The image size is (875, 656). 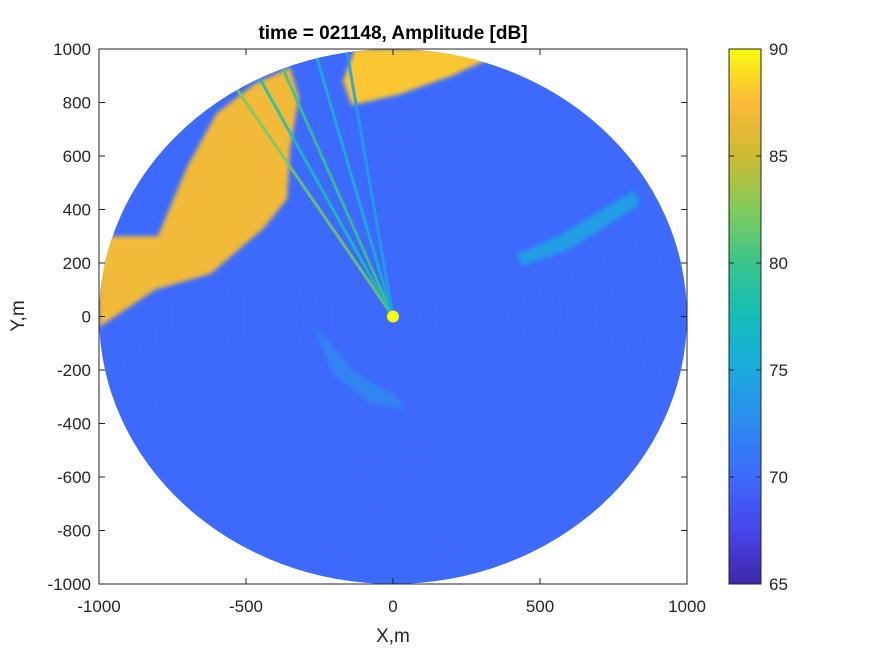 I want to click on colorbar-tick-label: 85, so click(x=778, y=156).